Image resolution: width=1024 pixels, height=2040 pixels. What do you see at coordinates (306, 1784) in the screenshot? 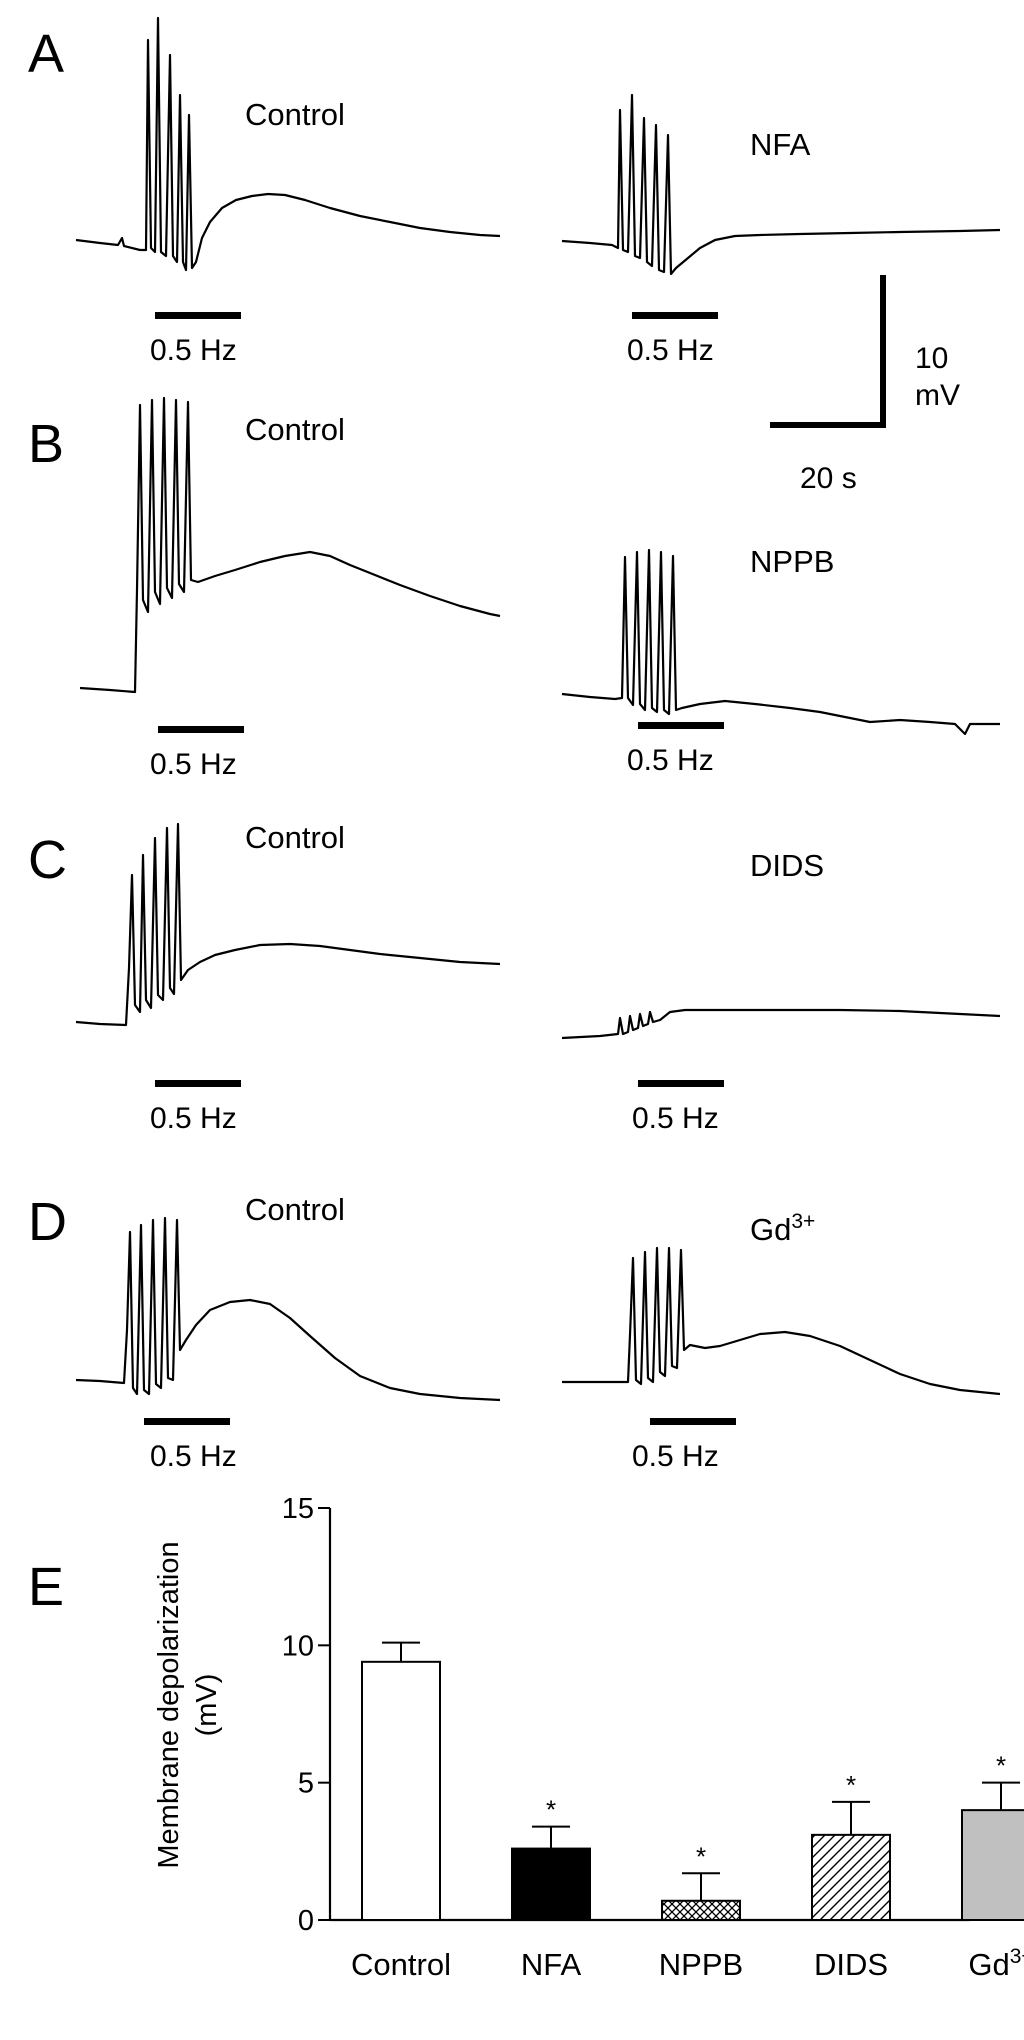
I see `y-tick-label: 5` at bounding box center [306, 1784].